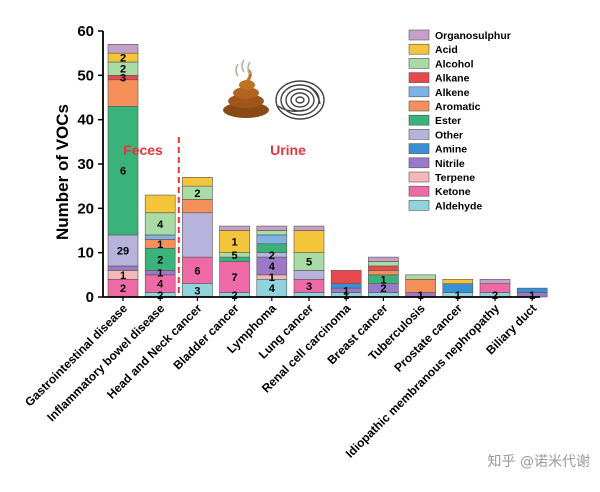  What do you see at coordinates (454, 64) in the screenshot?
I see `legend-label: Alcohol` at bounding box center [454, 64].